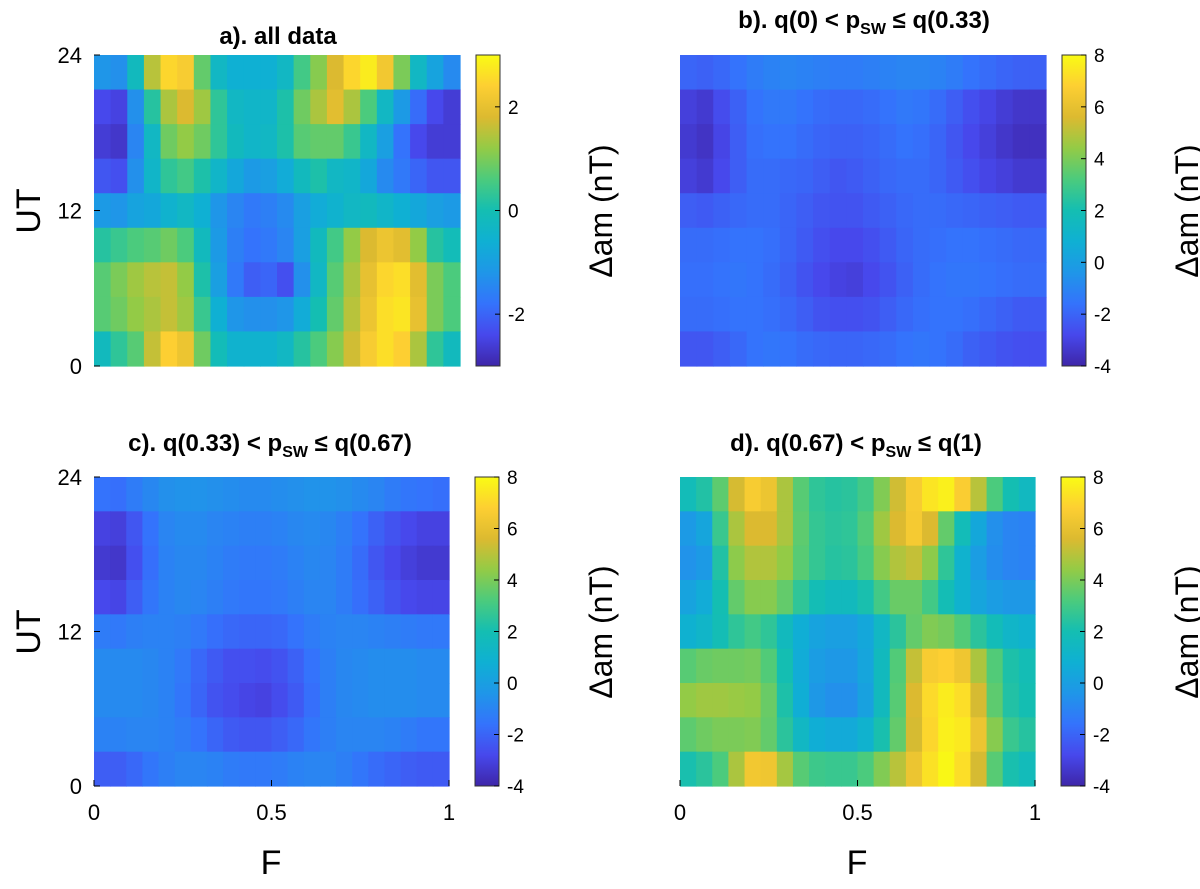 Image resolution: width=1200 pixels, height=889 pixels. I want to click on colorbar-tick-label: -4, so click(1101, 787).